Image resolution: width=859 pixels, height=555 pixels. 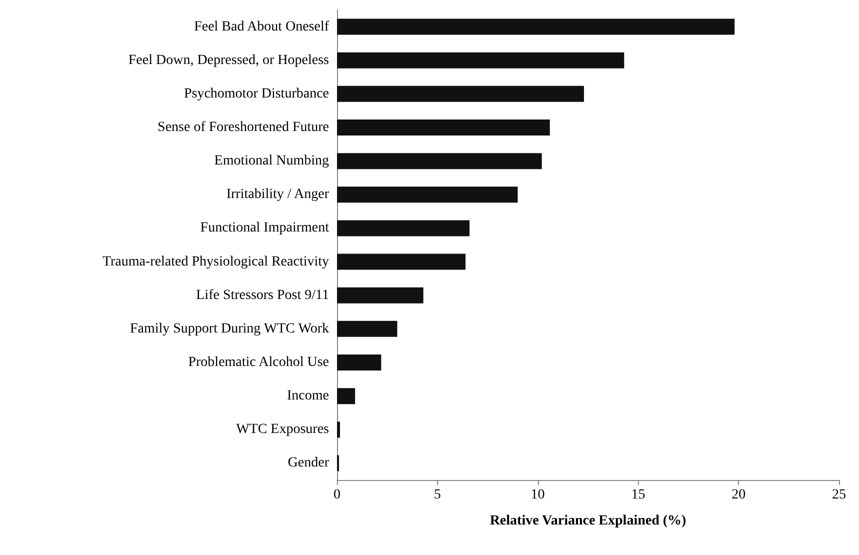 I want to click on y-tick-label: Emotional Numbing, so click(x=271, y=161).